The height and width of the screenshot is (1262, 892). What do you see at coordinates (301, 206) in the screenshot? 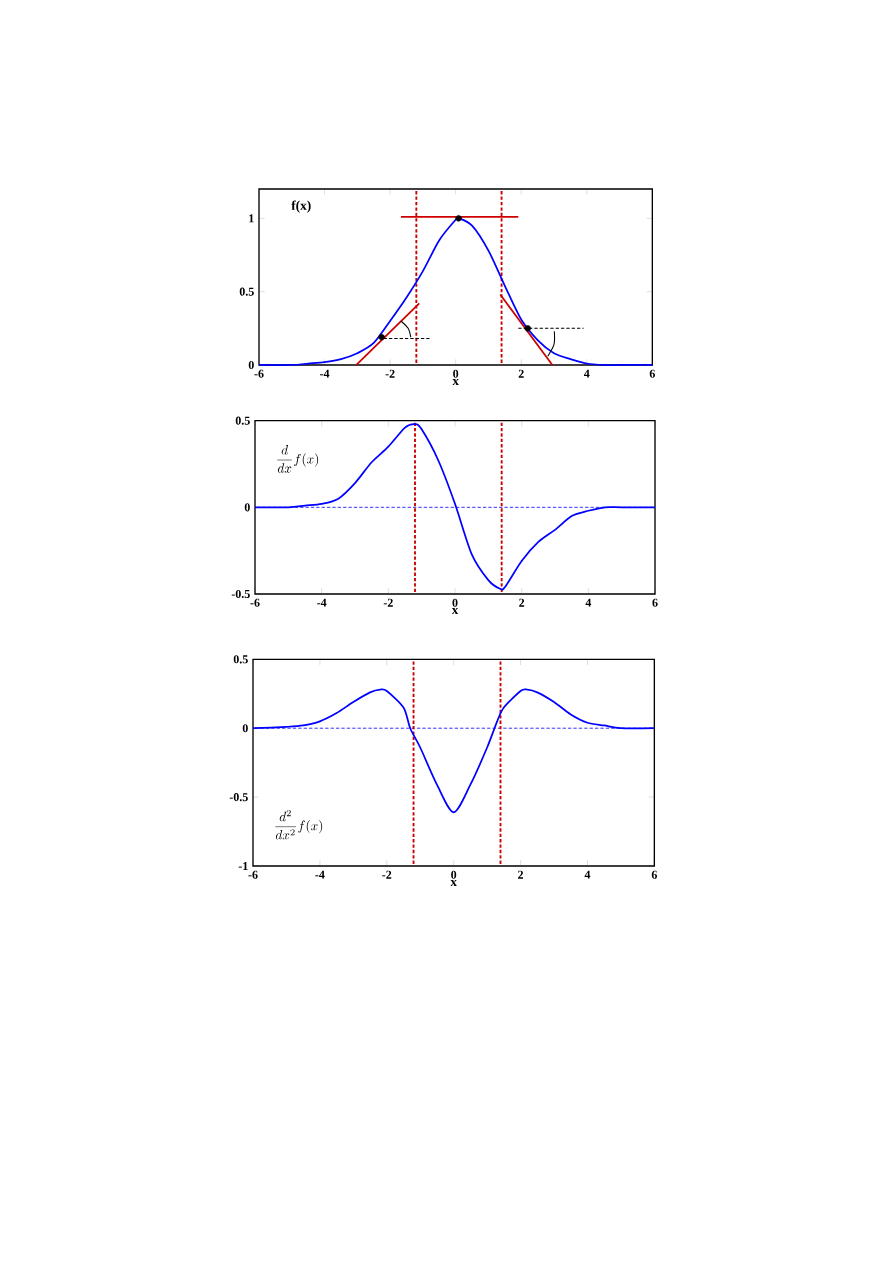
I see `y-axis-title: f(x)` at bounding box center [301, 206].